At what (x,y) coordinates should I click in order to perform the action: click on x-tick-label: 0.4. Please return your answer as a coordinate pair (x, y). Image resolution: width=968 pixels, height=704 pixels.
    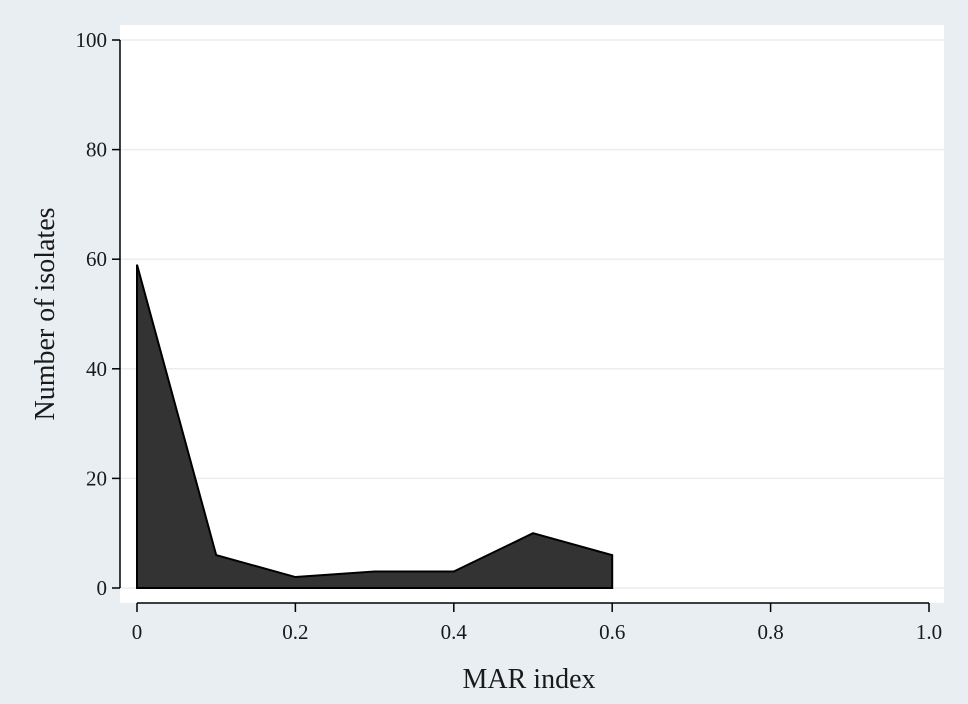
    Looking at the image, I should click on (454, 632).